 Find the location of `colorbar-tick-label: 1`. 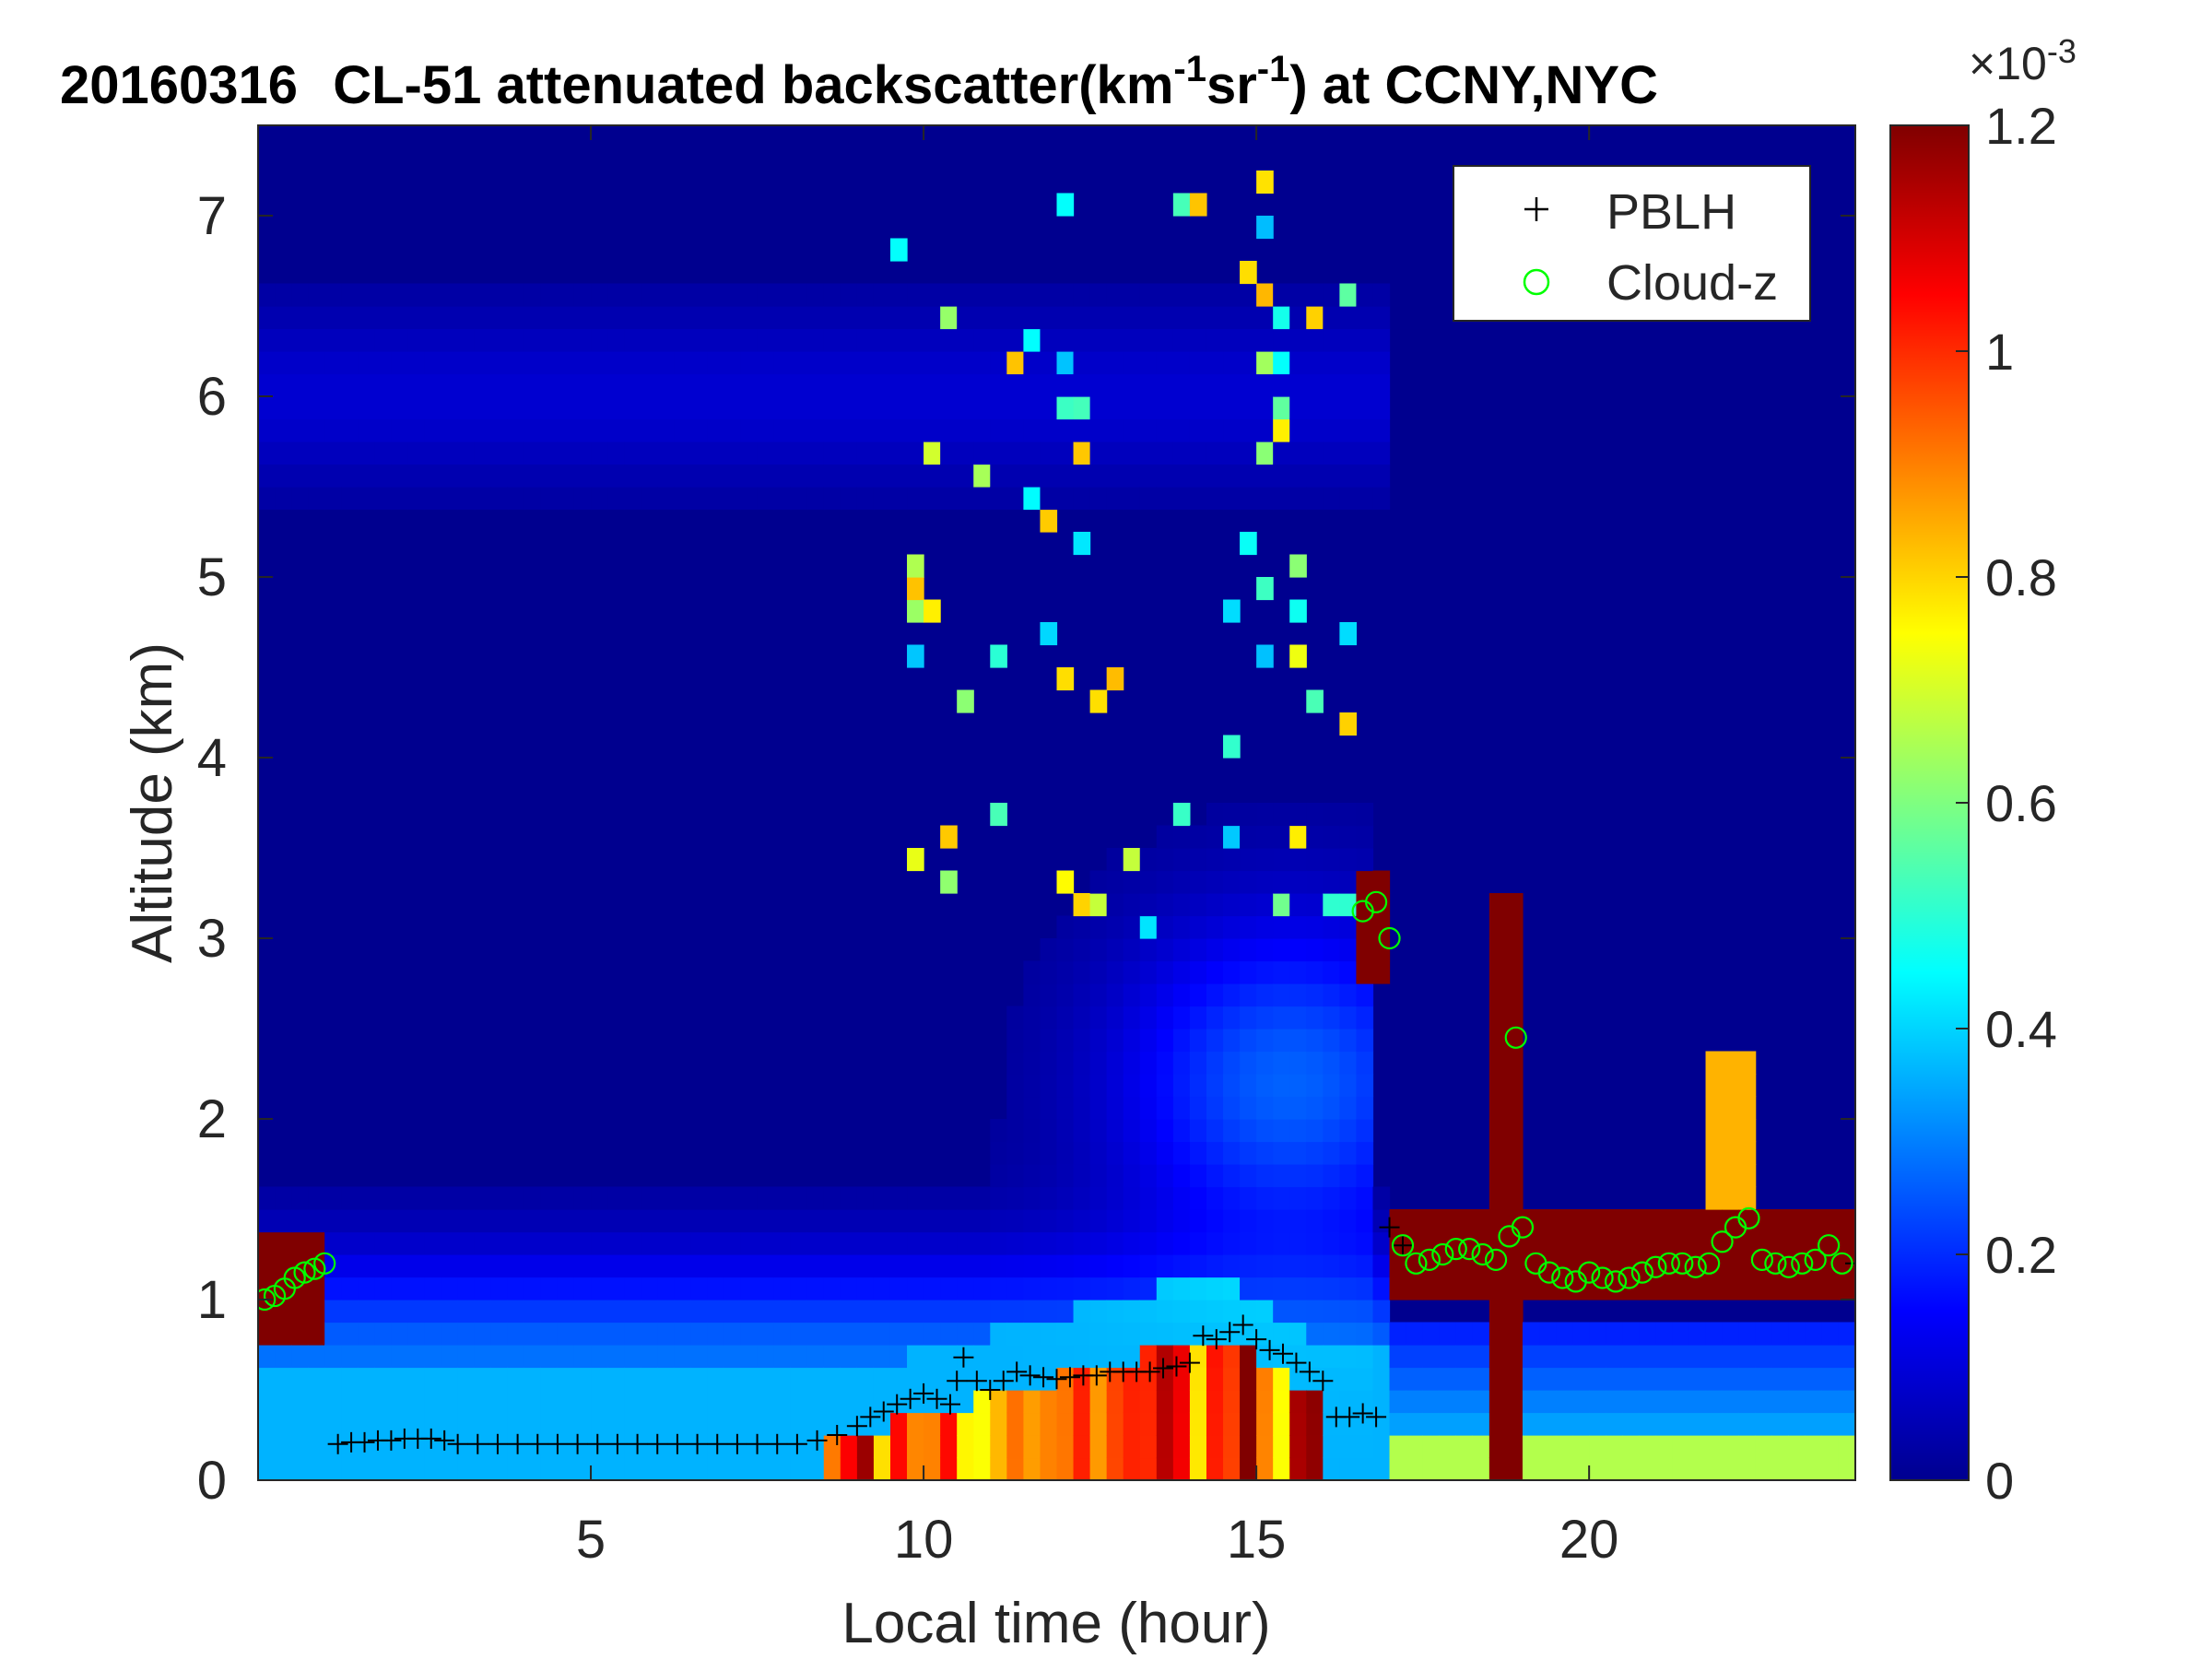

colorbar-tick-label: 1 is located at coordinates (1999, 352).